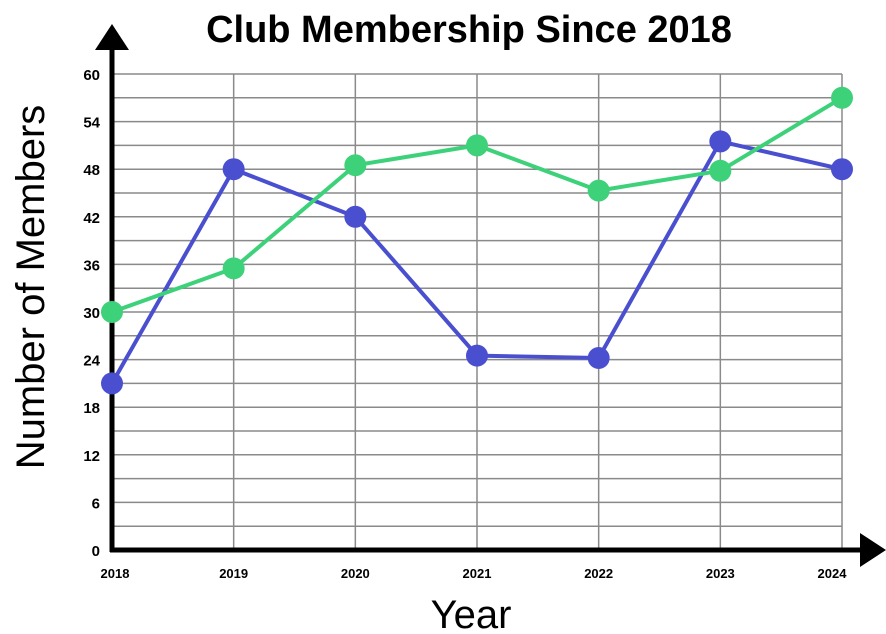  I want to click on y-axis-title: Number of Members, so click(31, 287).